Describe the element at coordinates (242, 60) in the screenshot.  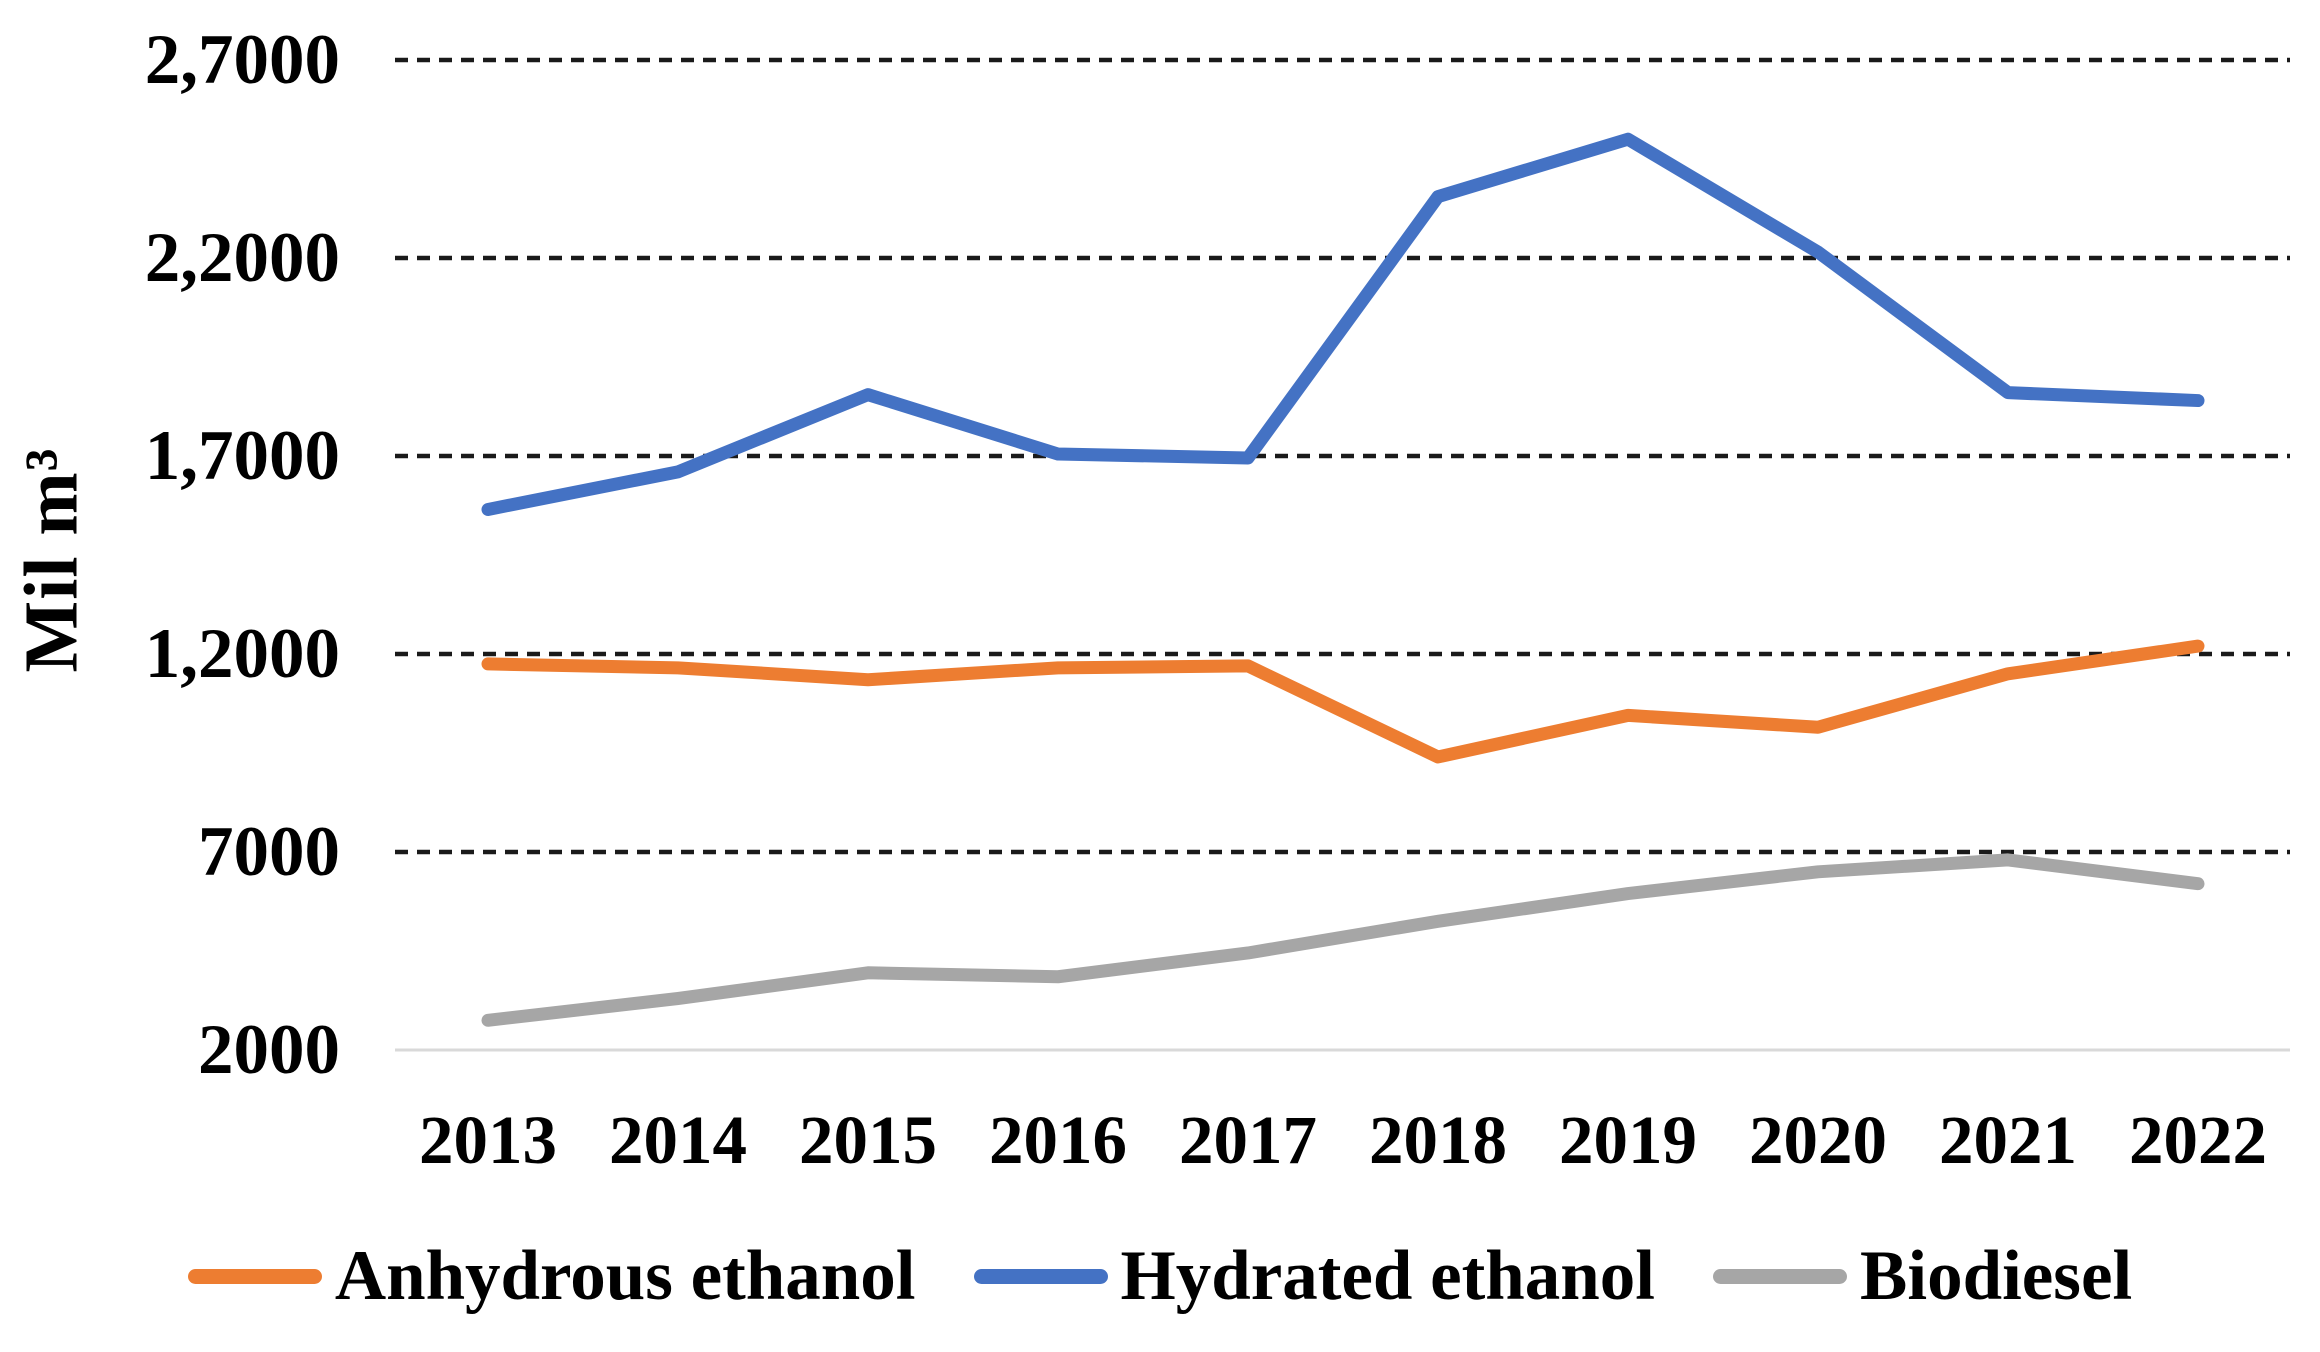
I see `y-tick-label: 2,7000` at that location.